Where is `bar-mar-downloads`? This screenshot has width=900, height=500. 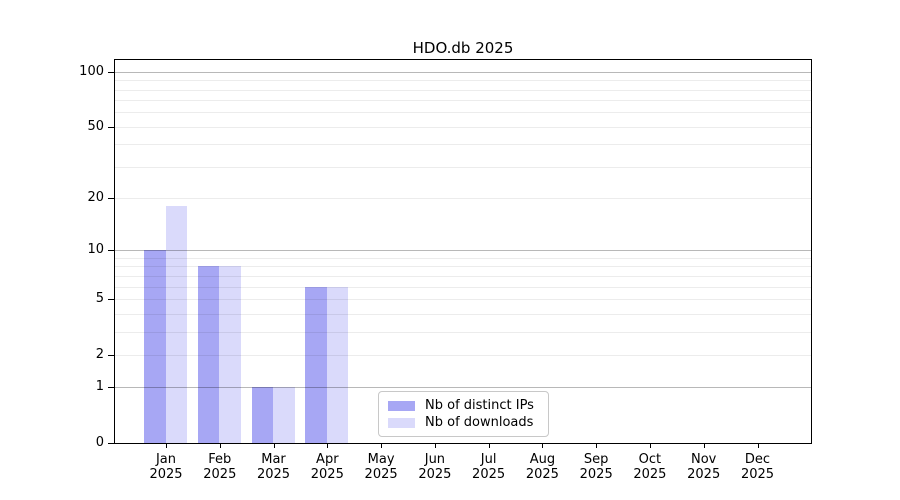 bar-mar-downloads is located at coordinates (284, 415).